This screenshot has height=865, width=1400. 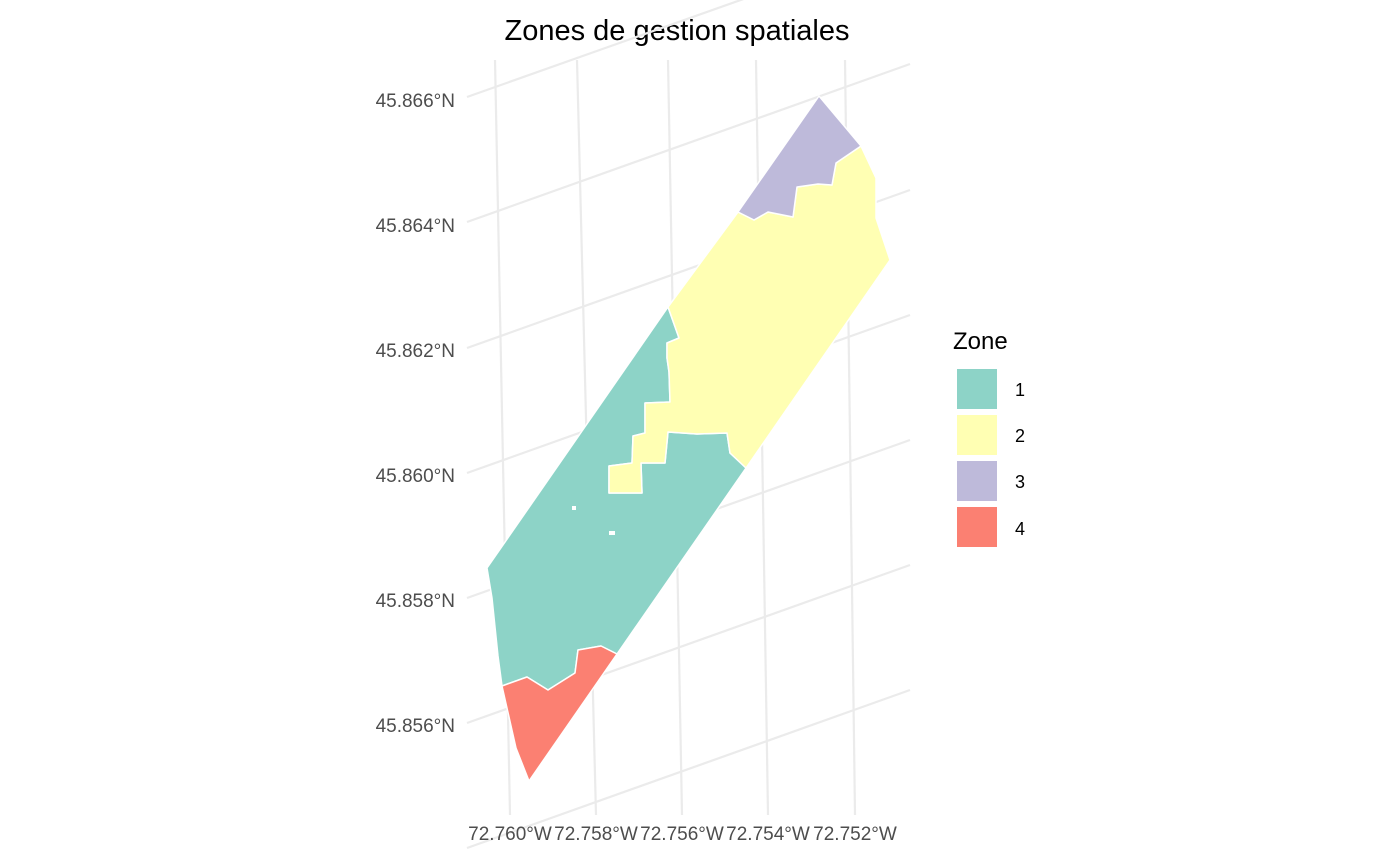 I want to click on legend-label-zone-4: 4, so click(x=1020, y=529).